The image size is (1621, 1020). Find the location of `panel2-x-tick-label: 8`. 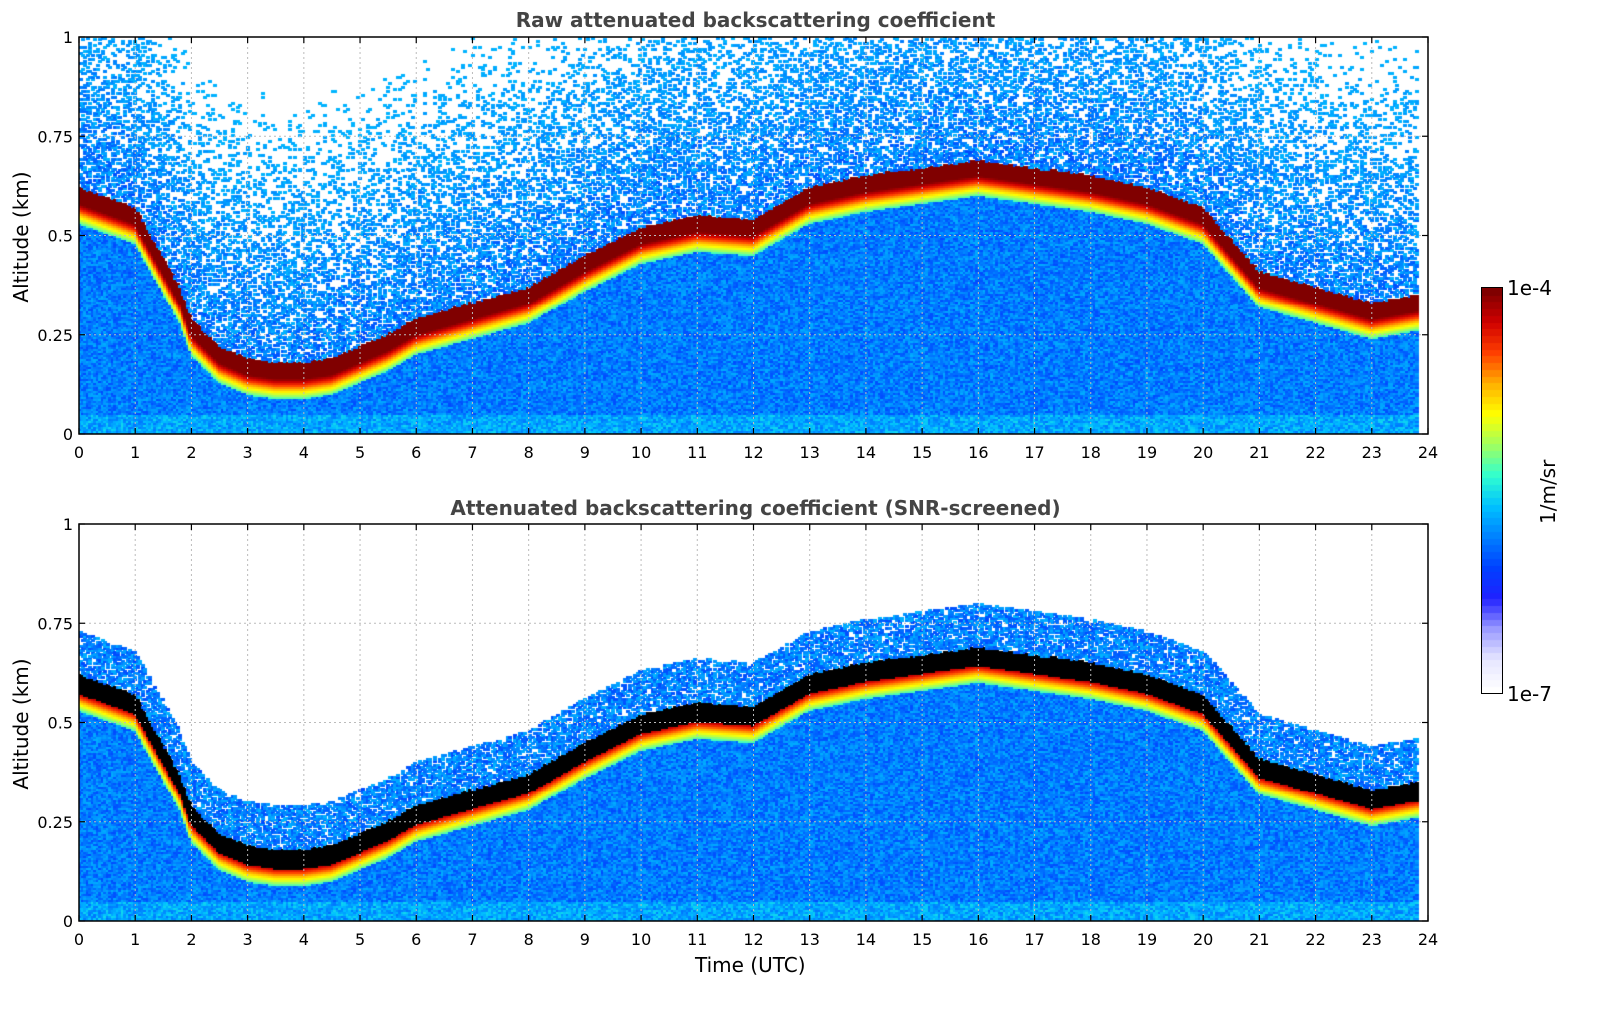

panel2-x-tick-label: 8 is located at coordinates (529, 939).